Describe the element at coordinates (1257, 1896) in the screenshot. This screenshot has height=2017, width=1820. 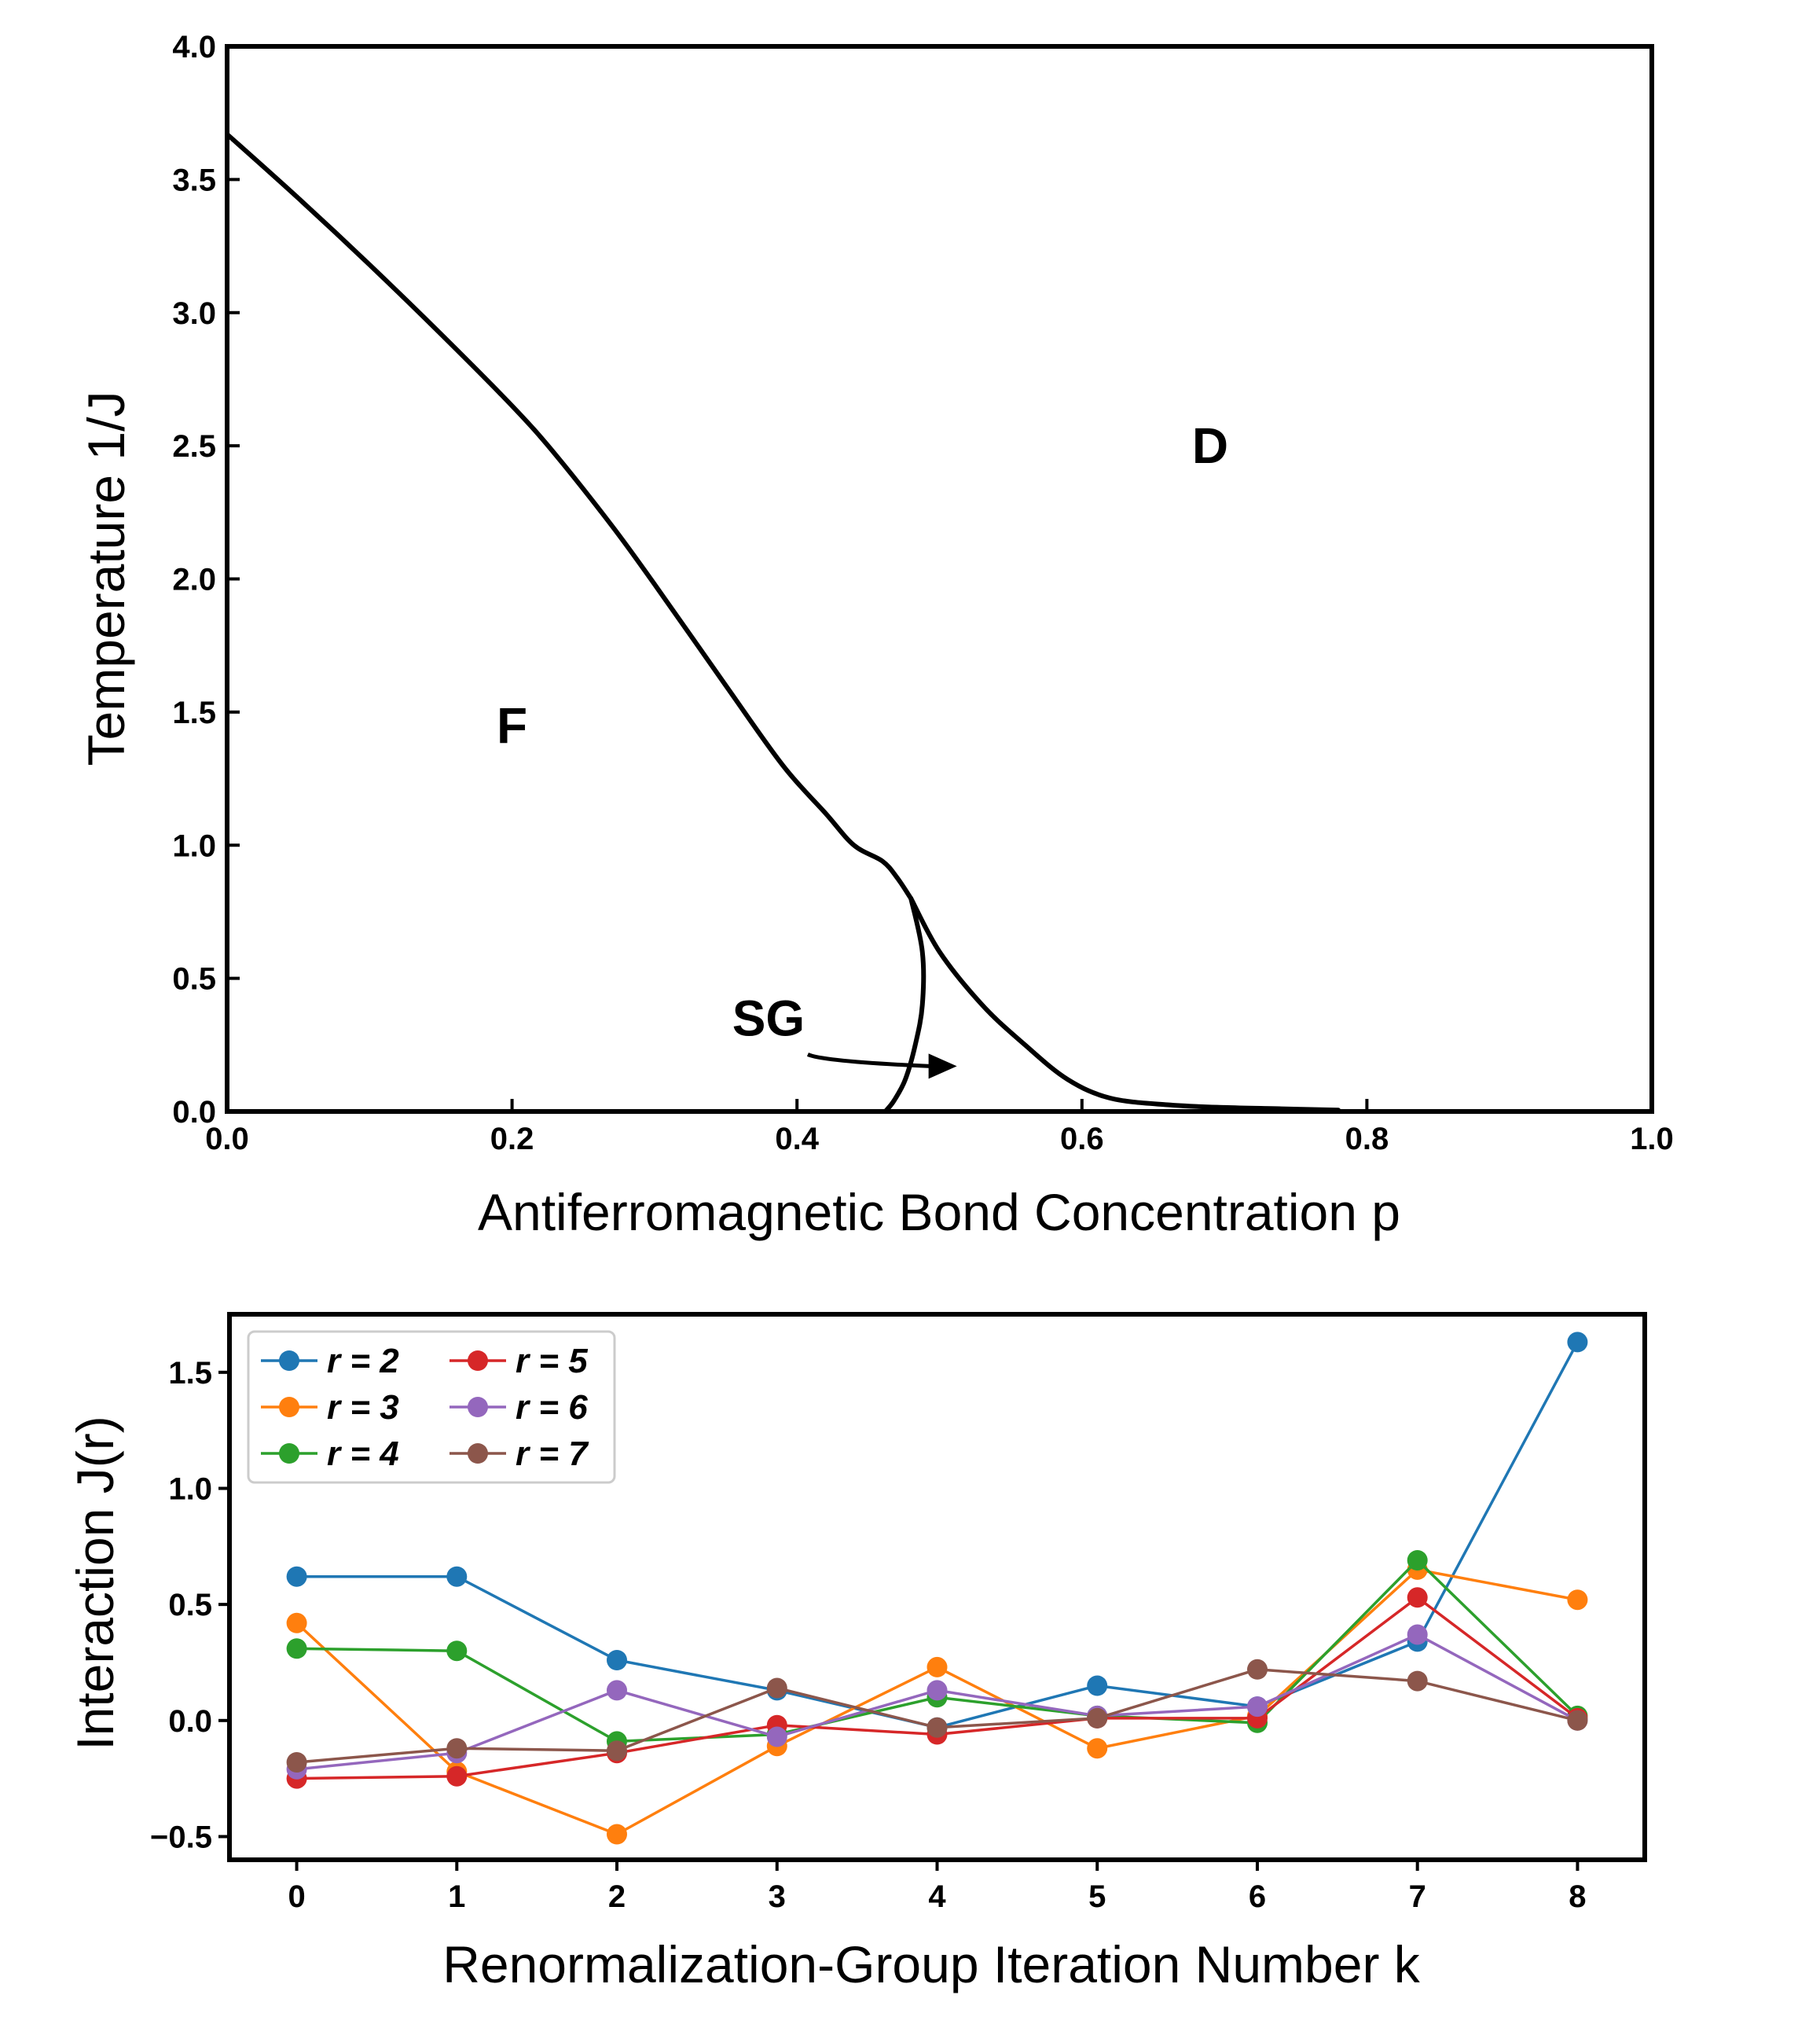
I see `interaction-x-tick-label: 6` at that location.